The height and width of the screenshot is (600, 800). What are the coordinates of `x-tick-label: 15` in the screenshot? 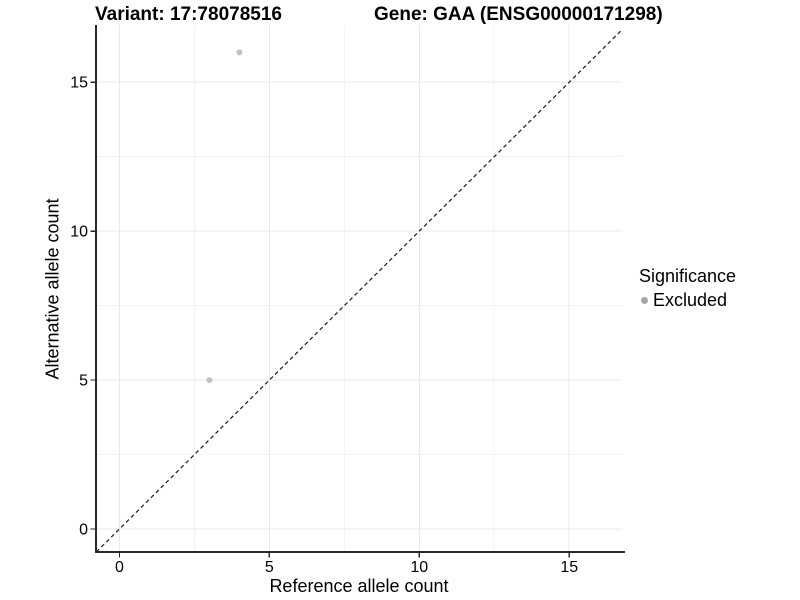 It's located at (569, 567).